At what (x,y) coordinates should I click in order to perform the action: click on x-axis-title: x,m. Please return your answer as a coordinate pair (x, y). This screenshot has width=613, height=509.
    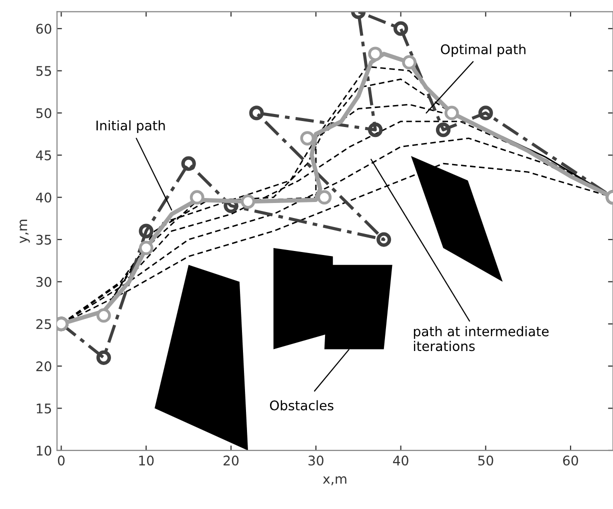
    Looking at the image, I should click on (334, 481).